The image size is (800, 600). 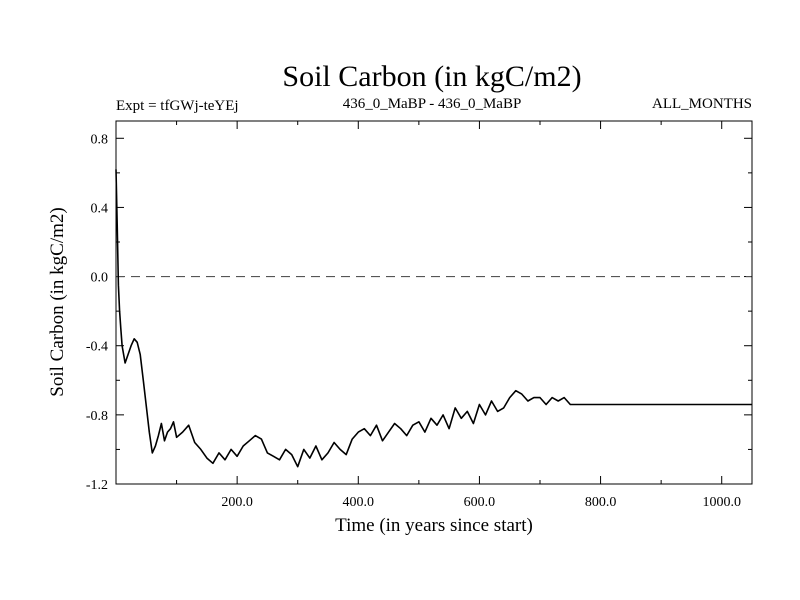 I want to click on y-tick-label: 0.8, so click(x=100, y=139).